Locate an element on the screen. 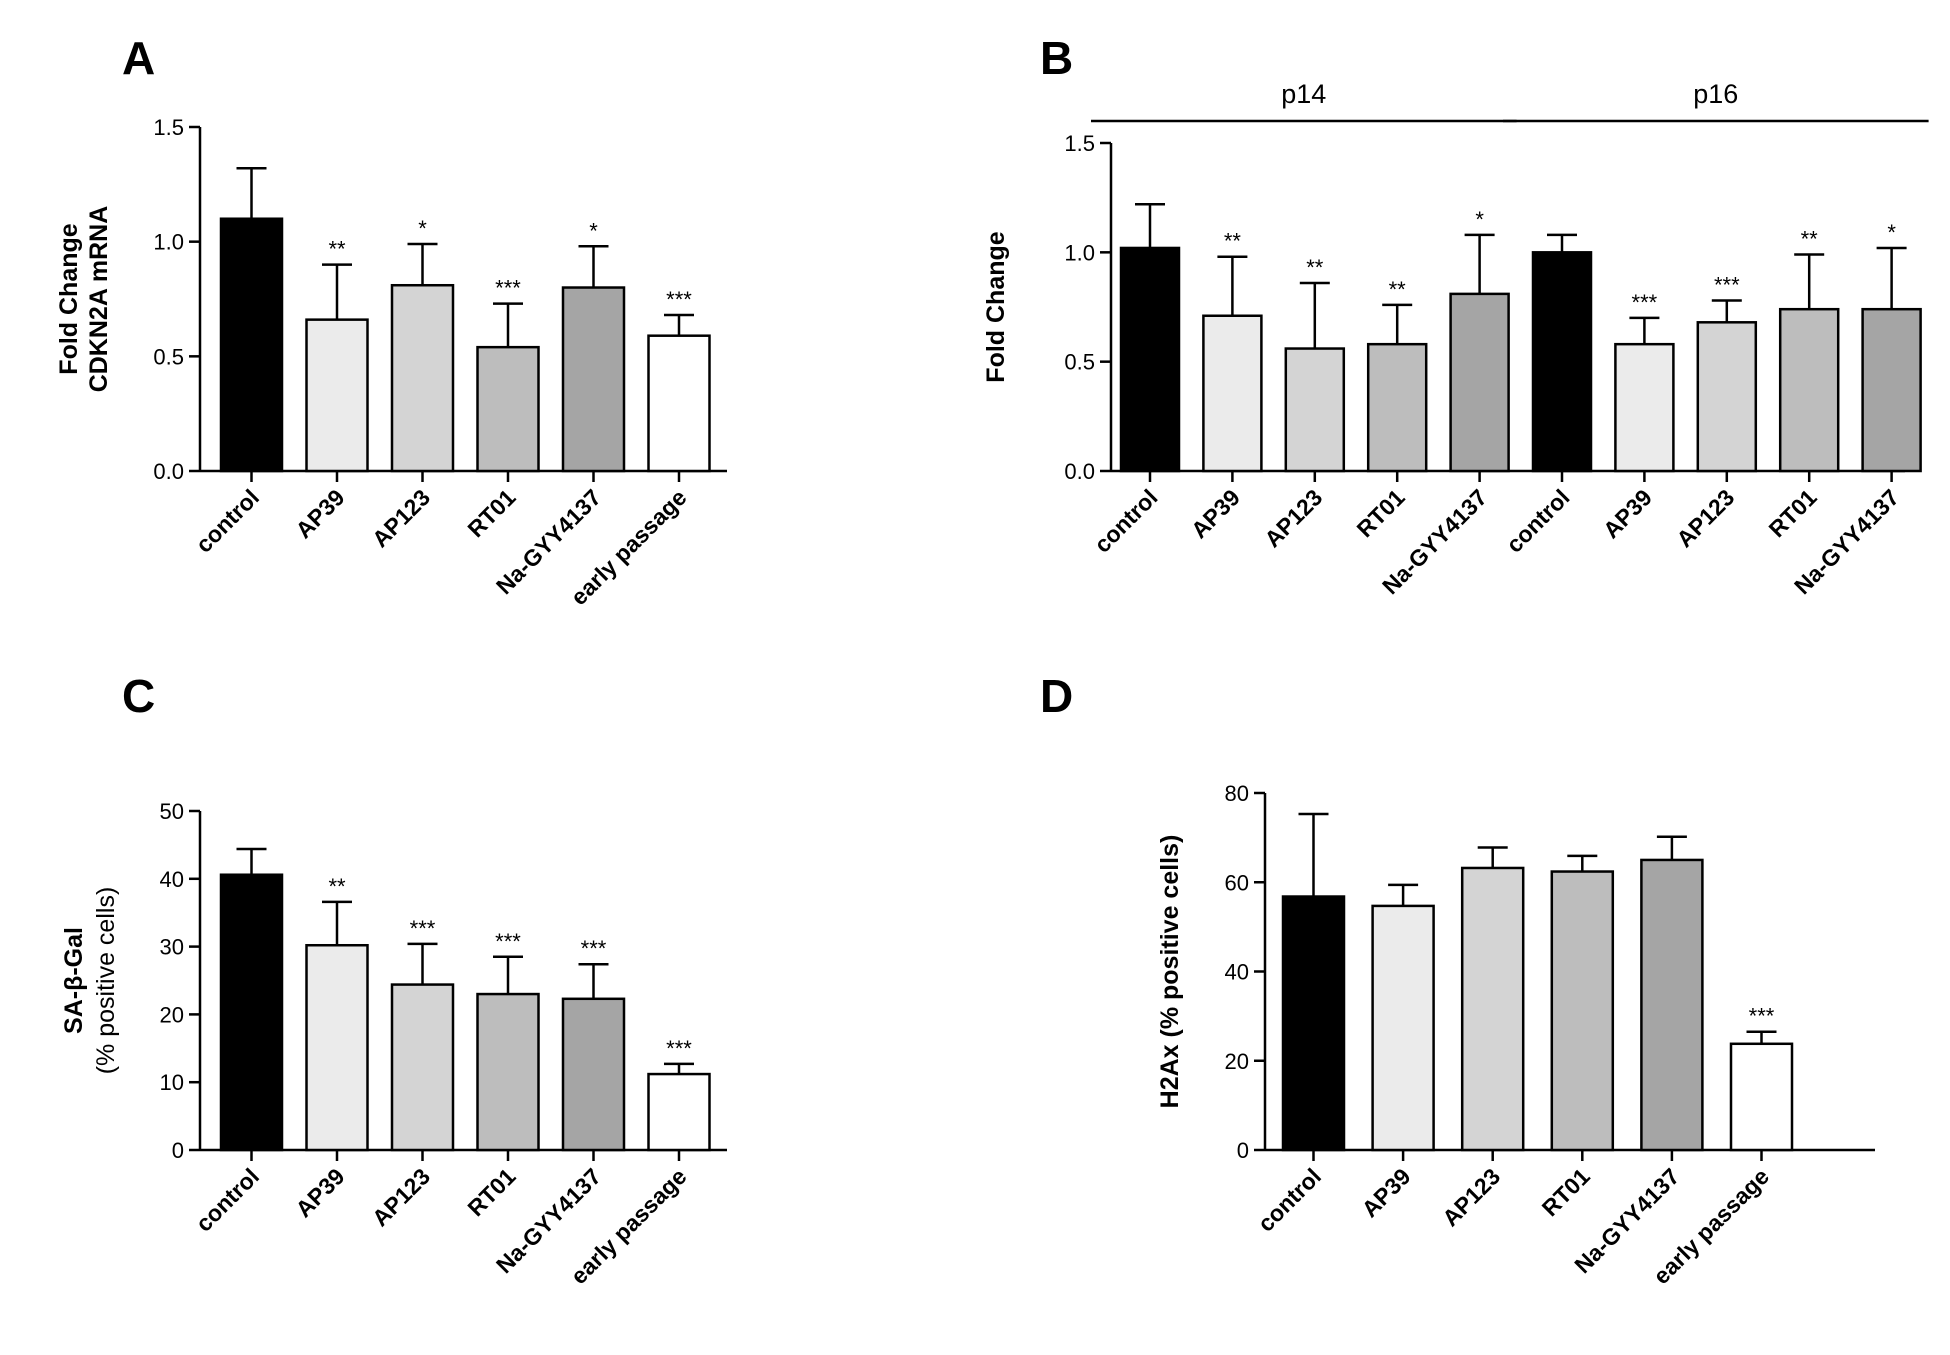 This screenshot has width=1950, height=1355. panel-letter-b: B is located at coordinates (1056, 58).